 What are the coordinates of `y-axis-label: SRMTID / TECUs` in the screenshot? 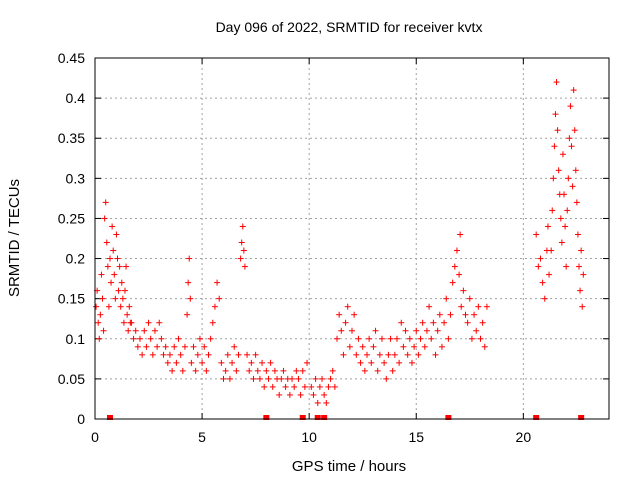 It's located at (14, 238).